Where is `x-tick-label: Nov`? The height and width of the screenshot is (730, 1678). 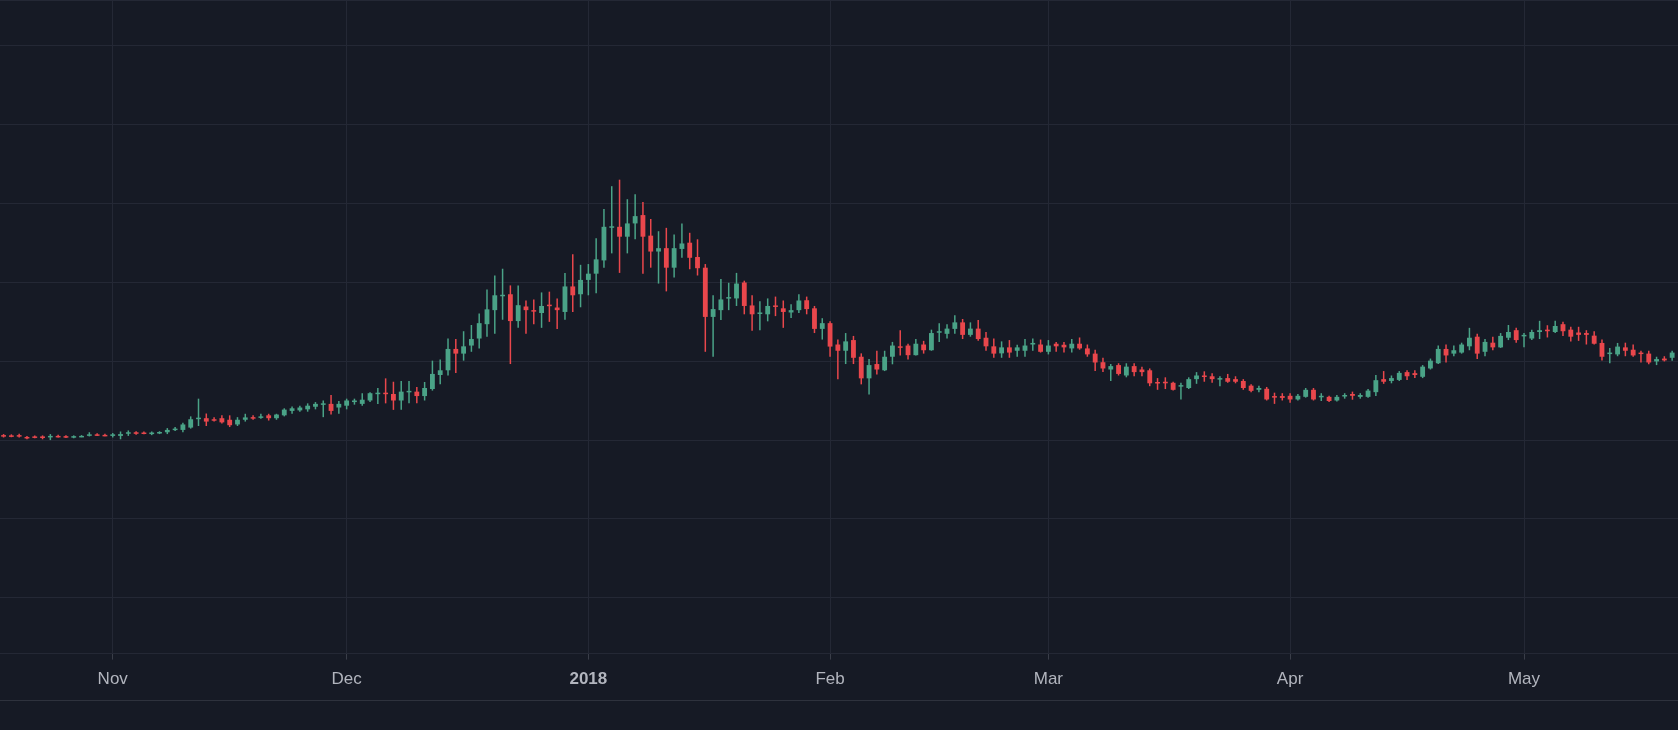 x-tick-label: Nov is located at coordinates (113, 679).